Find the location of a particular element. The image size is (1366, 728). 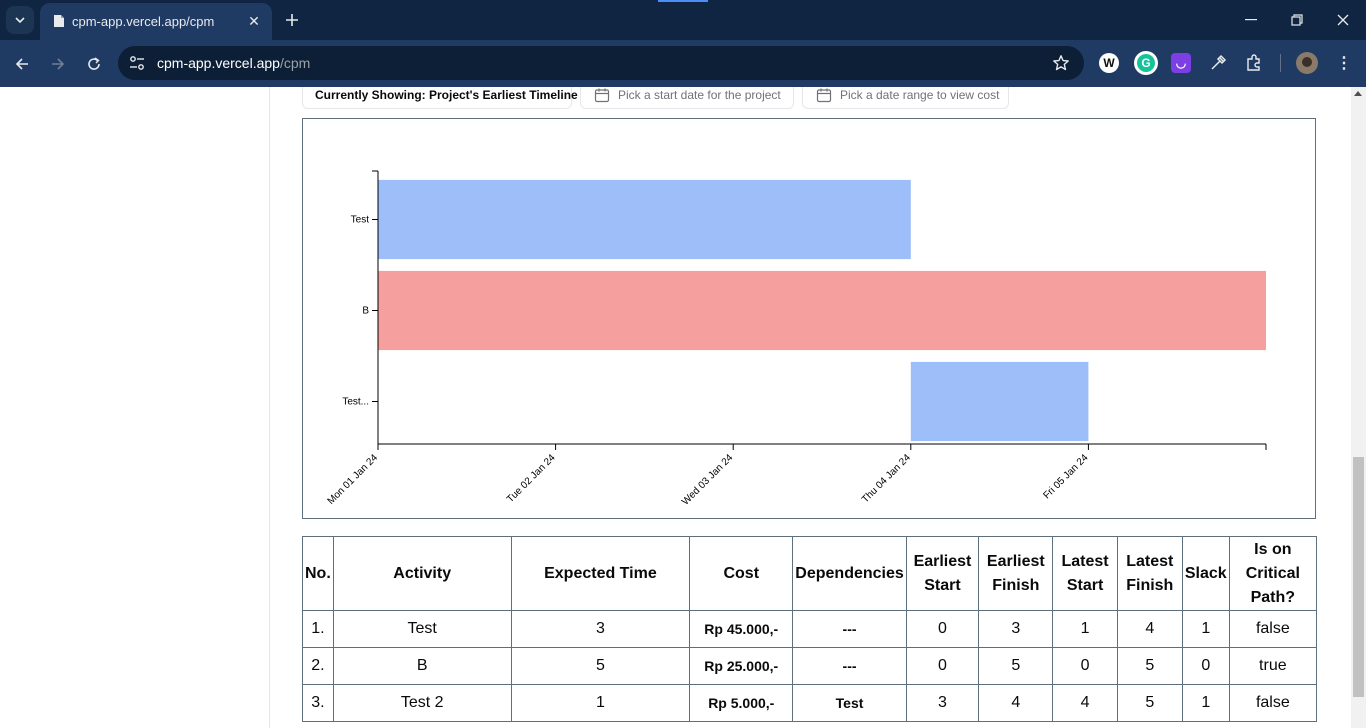

close-window-button is located at coordinates (1343, 20).